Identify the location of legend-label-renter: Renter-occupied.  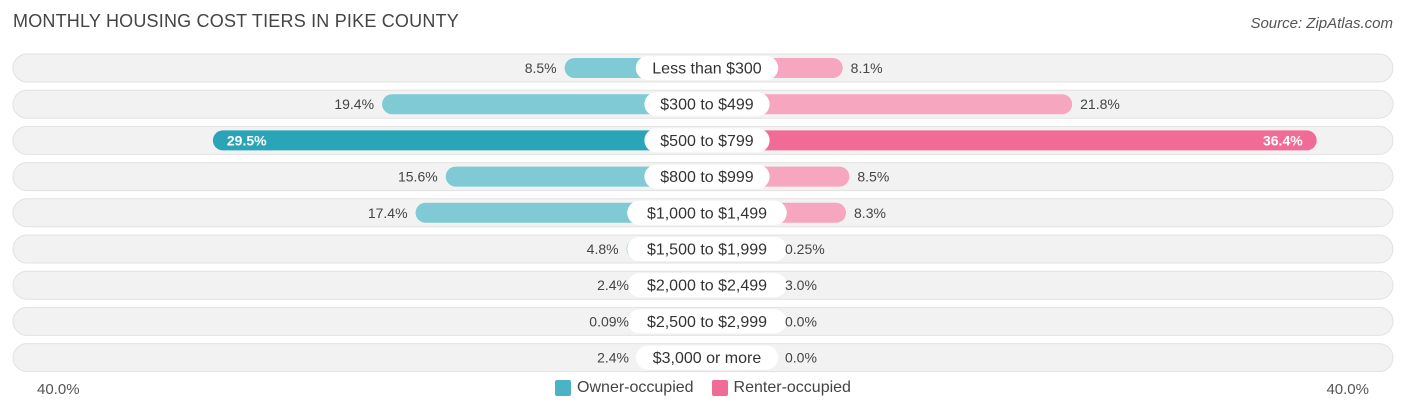
(792, 387).